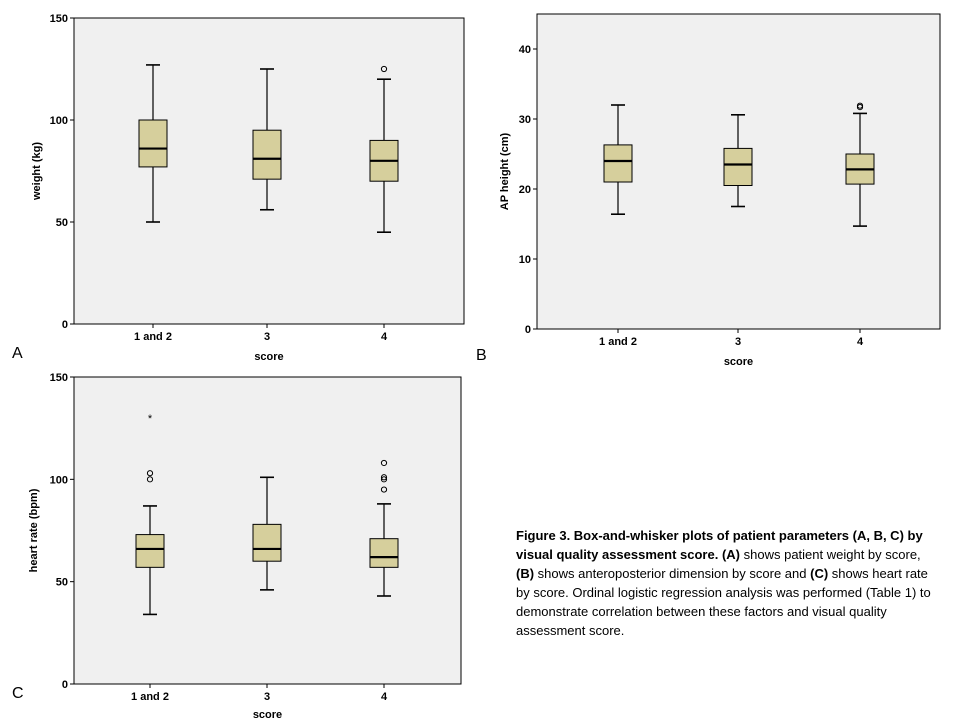  What do you see at coordinates (525, 260) in the screenshot?
I see `y-tick-label: 10` at bounding box center [525, 260].